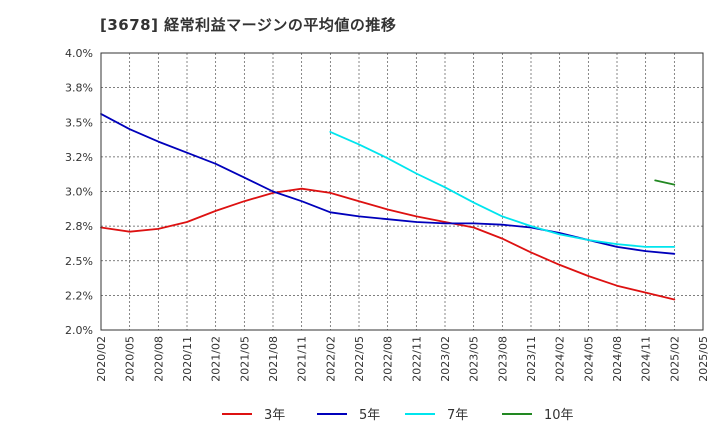  I want to click on x-tick-label: 2023/05, so click(474, 359).